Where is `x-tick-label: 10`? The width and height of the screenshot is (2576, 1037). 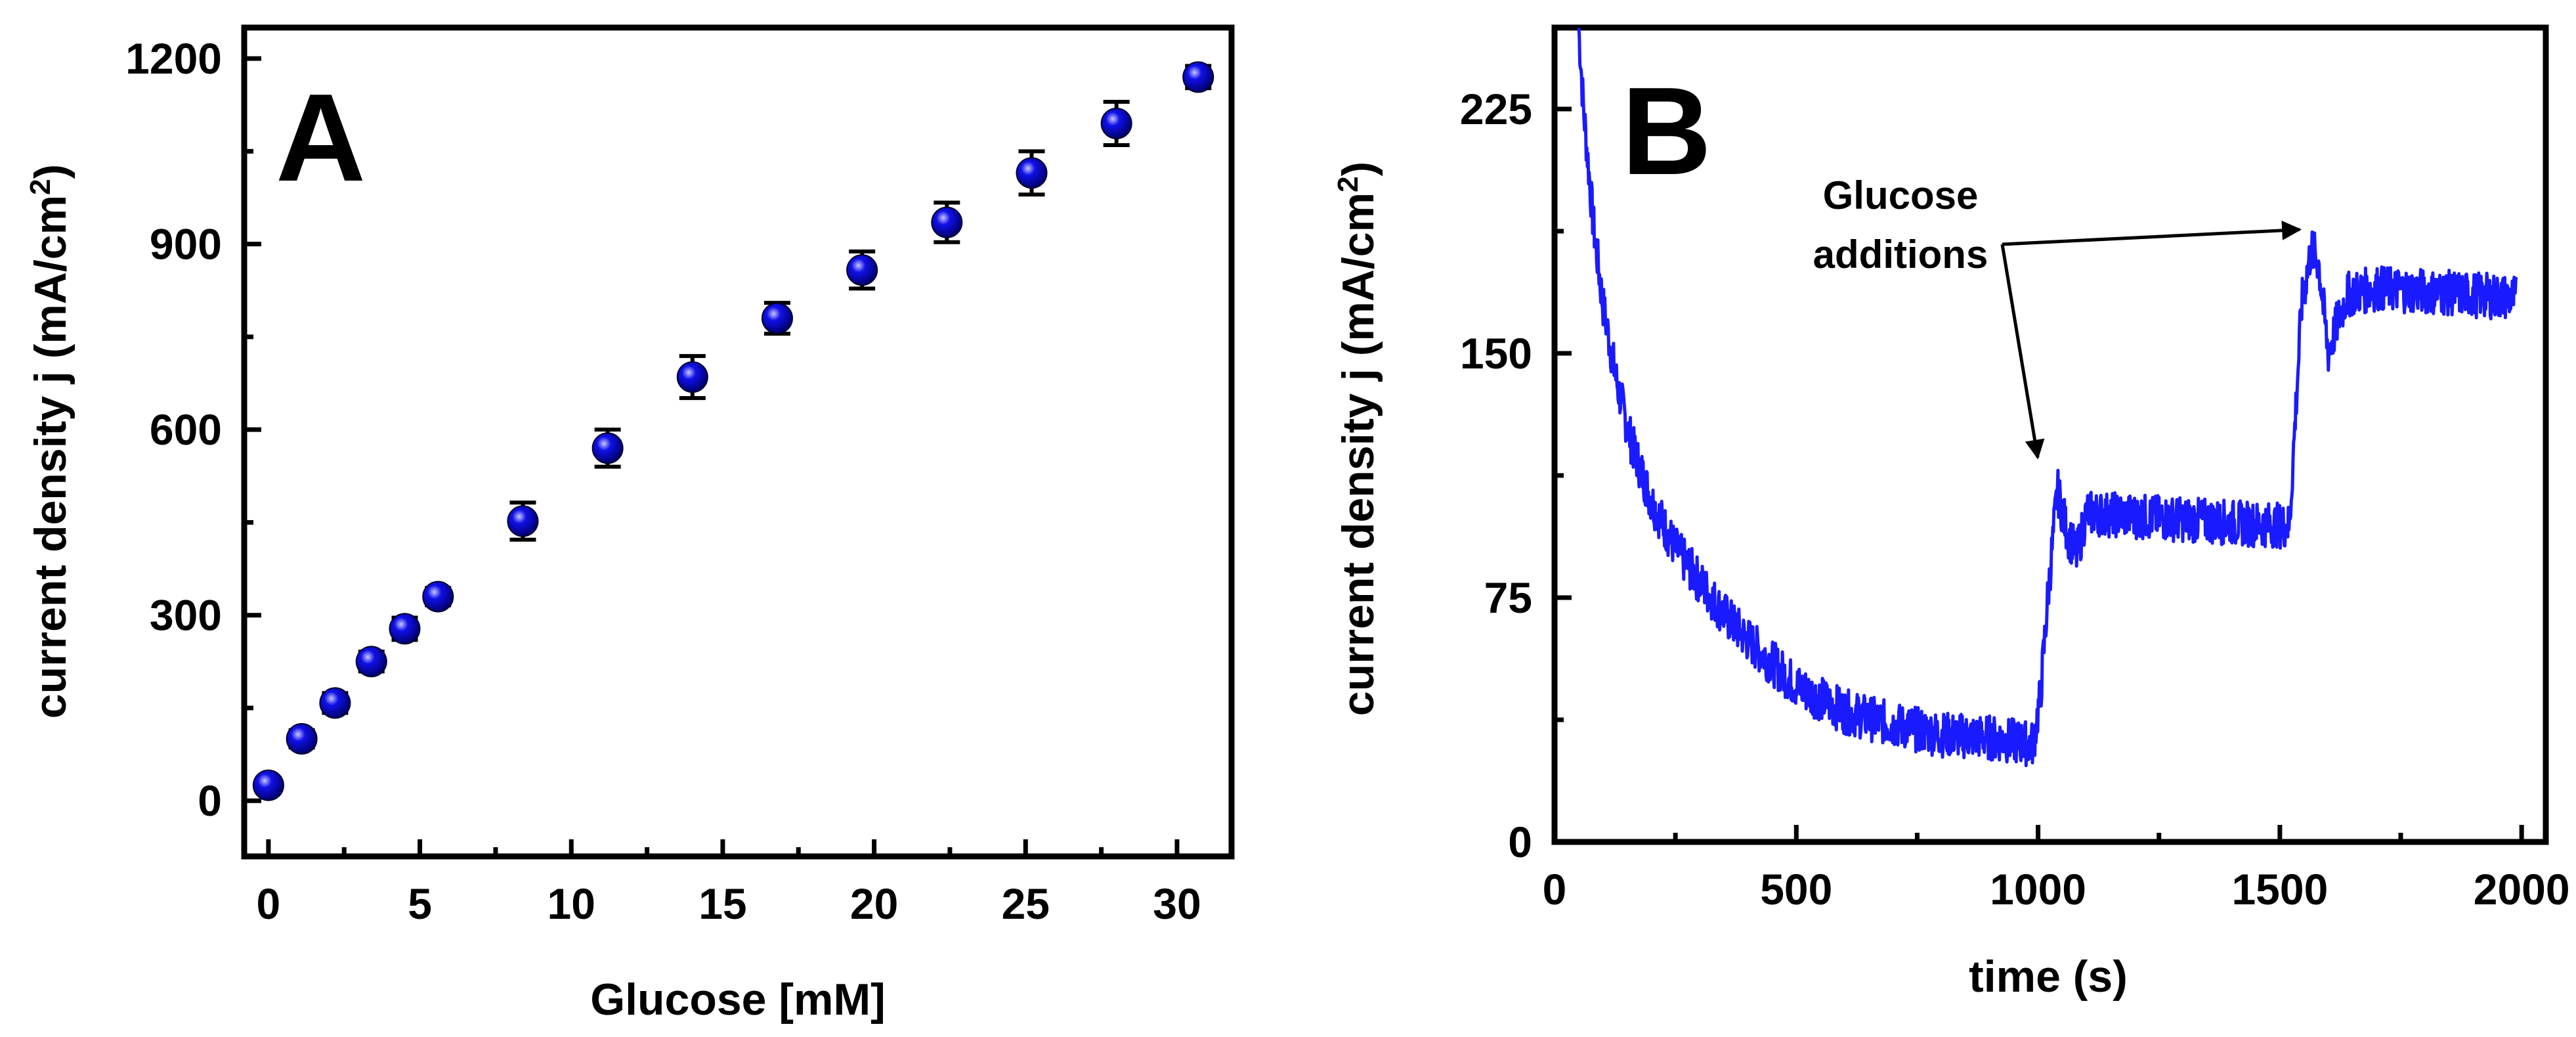 x-tick-label: 10 is located at coordinates (571, 903).